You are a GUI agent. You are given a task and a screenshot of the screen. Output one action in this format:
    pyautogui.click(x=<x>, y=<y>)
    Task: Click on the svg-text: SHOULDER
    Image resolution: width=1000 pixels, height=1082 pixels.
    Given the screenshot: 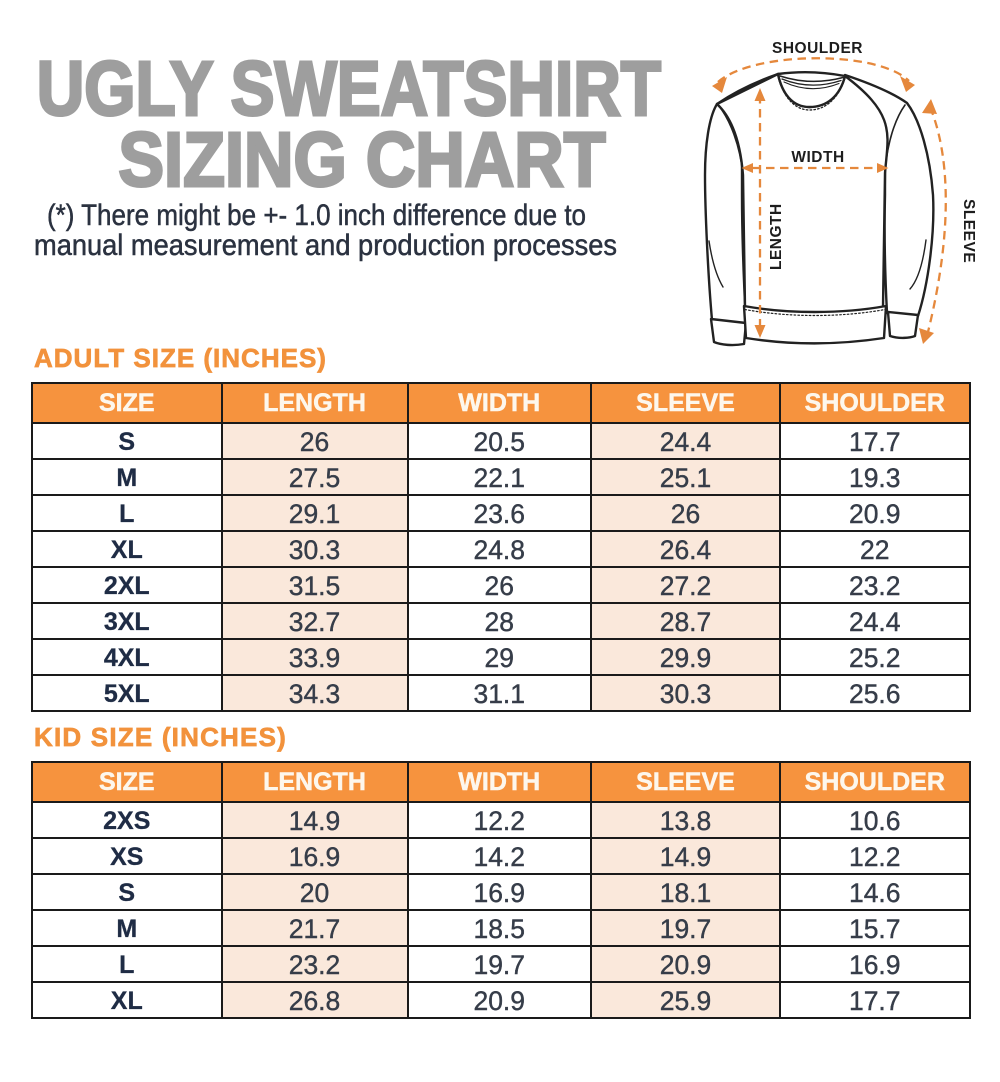 What is the action you would take?
    pyautogui.click(x=817, y=48)
    